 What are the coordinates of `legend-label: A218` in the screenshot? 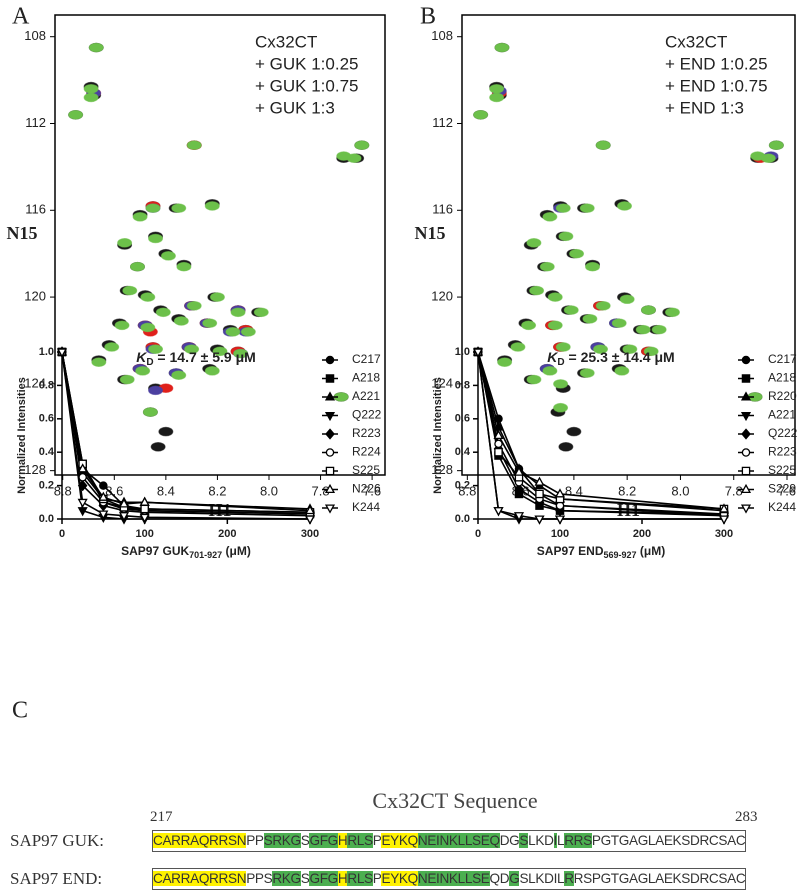 It's located at (366, 378).